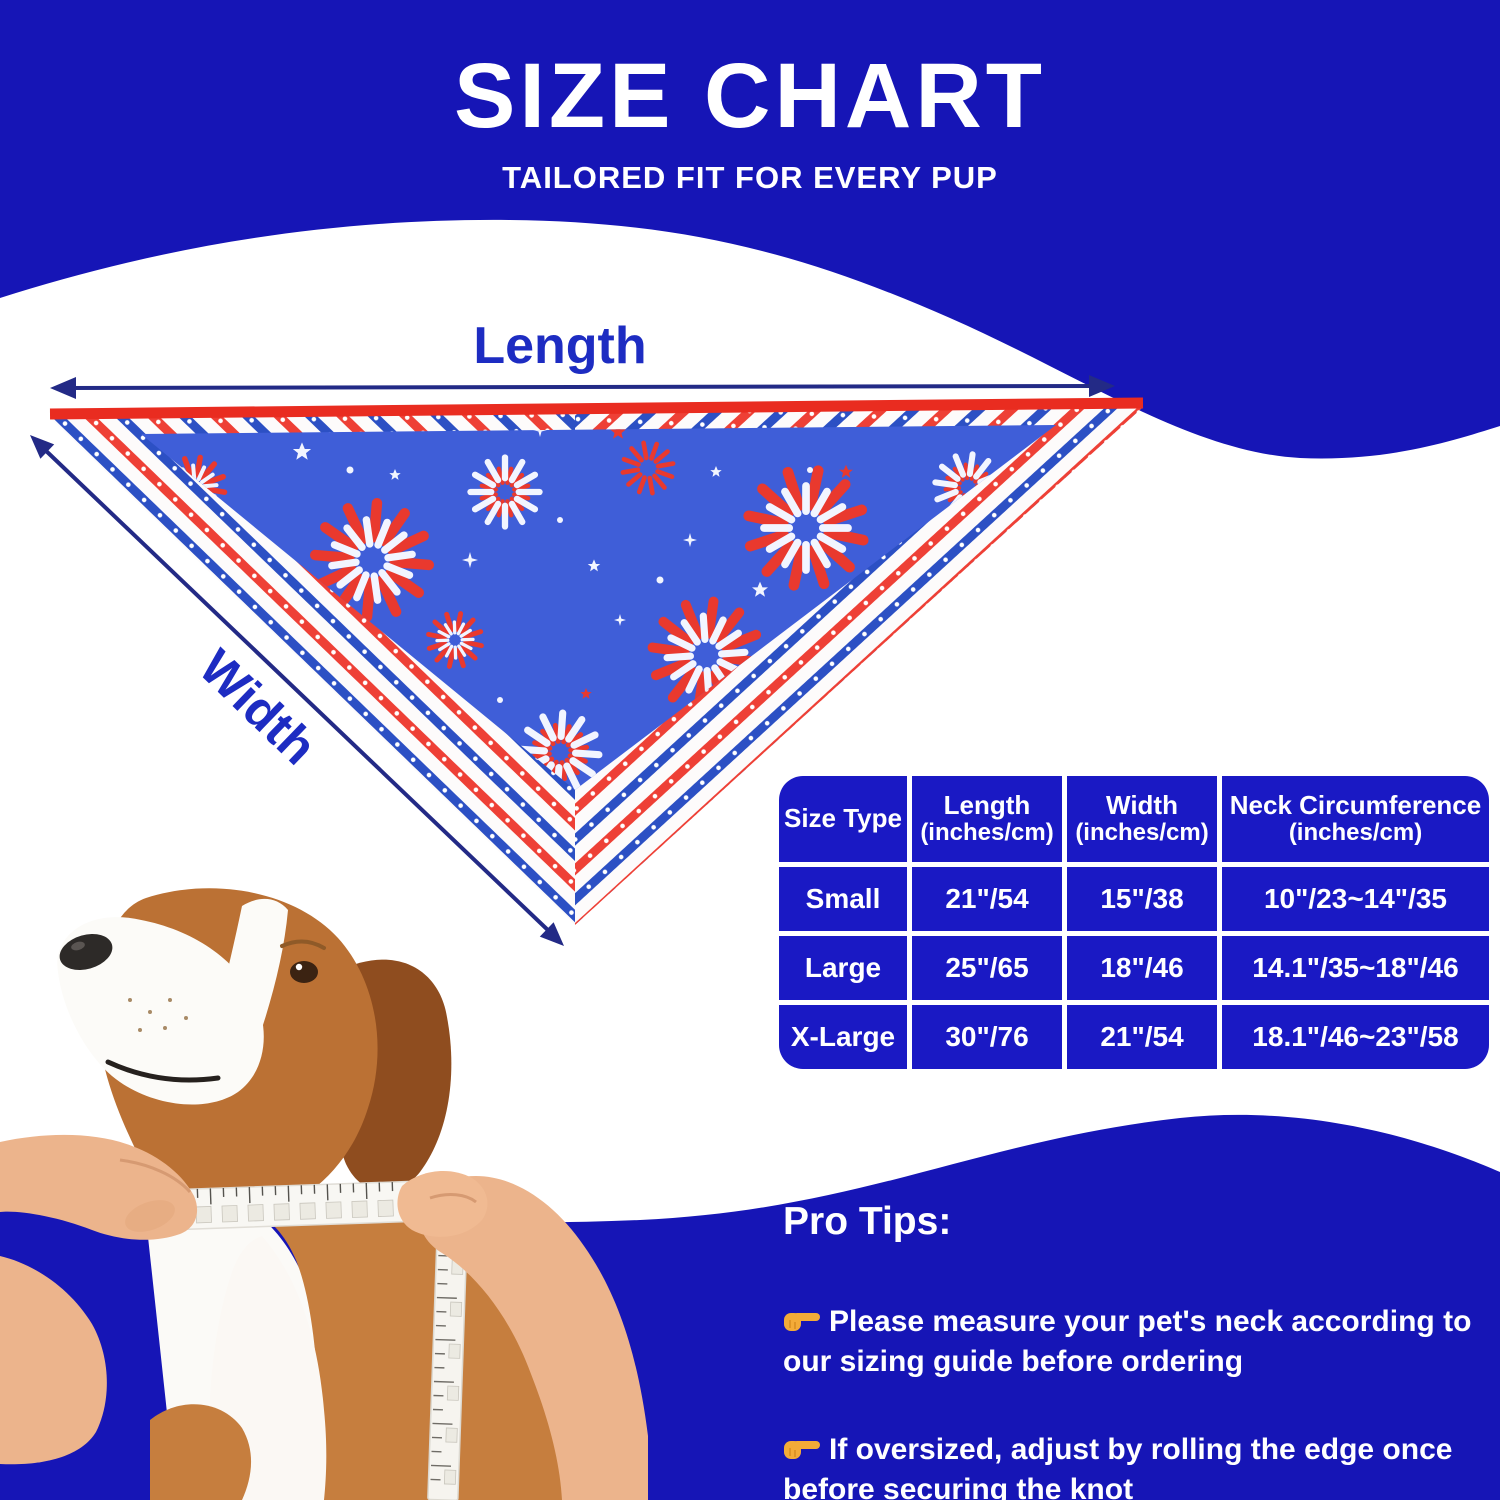  Describe the element at coordinates (987, 899) in the screenshot. I see `row-small-length: 21"/54` at that location.